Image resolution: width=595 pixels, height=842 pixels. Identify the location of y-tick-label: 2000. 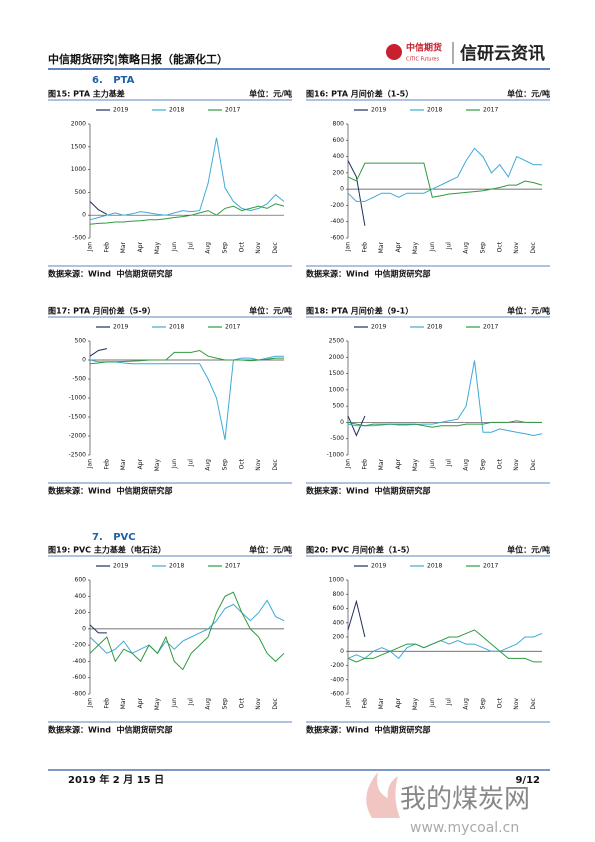
(78, 124).